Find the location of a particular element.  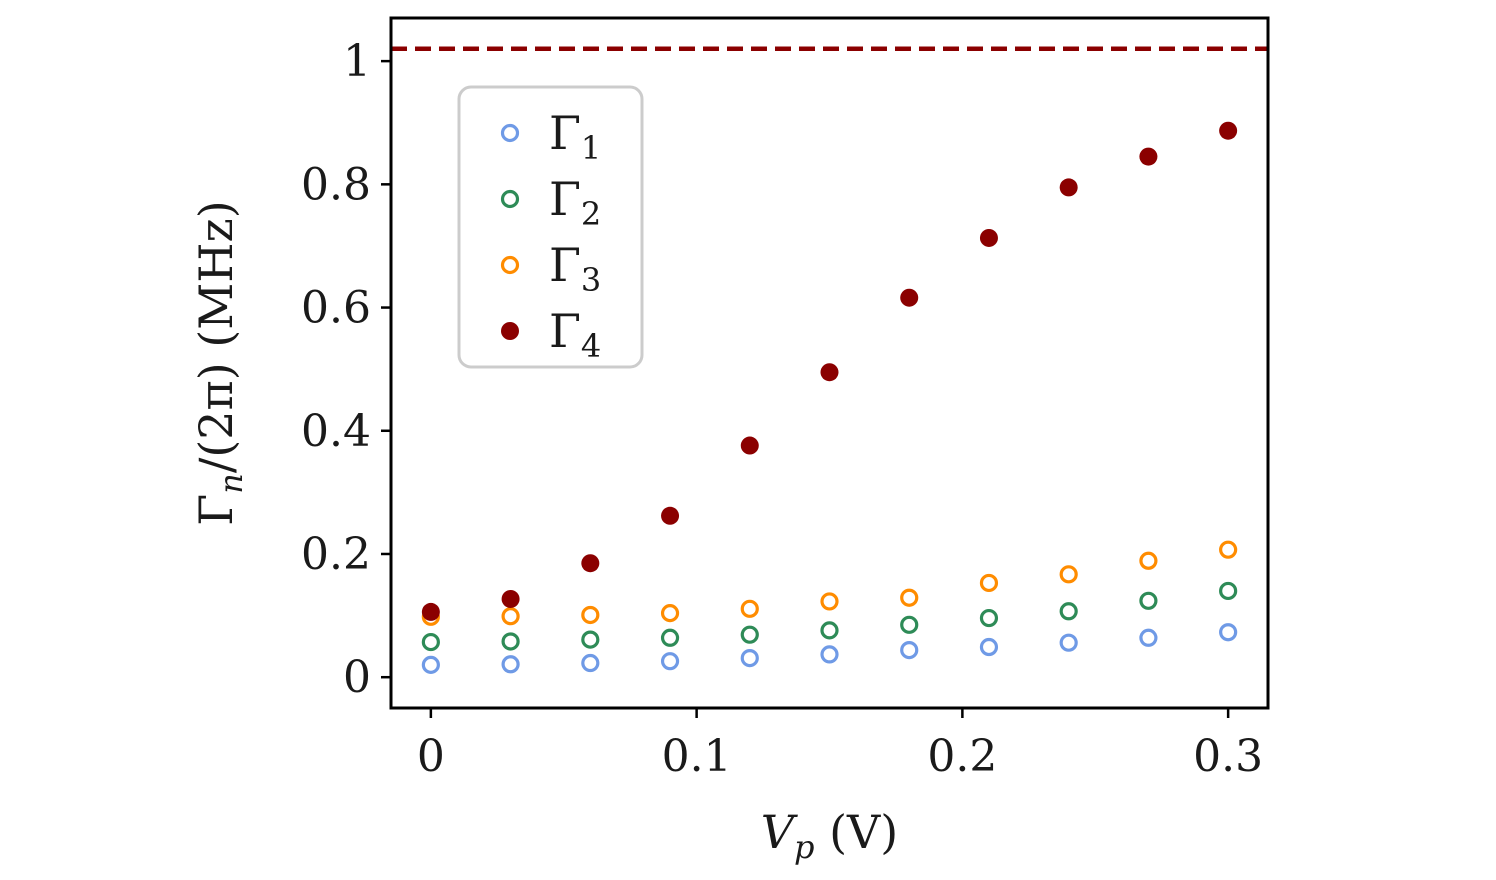

x-axis-title-unit: (V) is located at coordinates (856, 832).